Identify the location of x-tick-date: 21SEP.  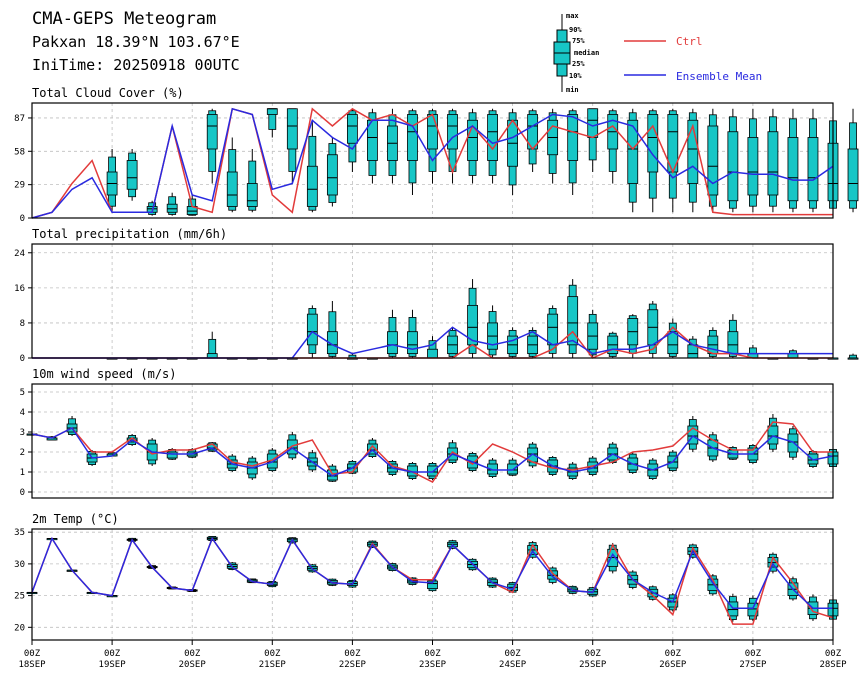
(273, 665).